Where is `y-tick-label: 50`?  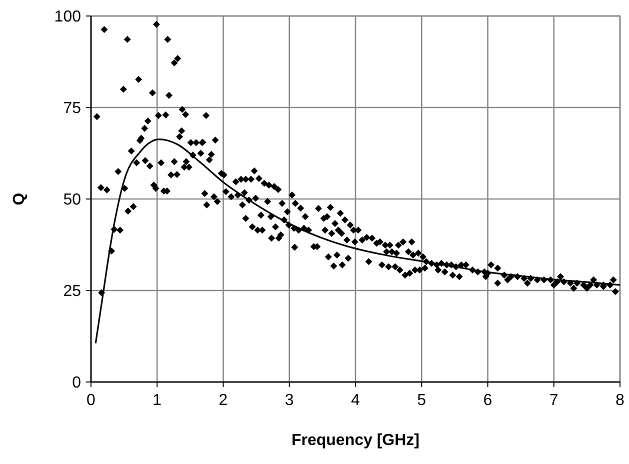
y-tick-label: 50 is located at coordinates (72, 200).